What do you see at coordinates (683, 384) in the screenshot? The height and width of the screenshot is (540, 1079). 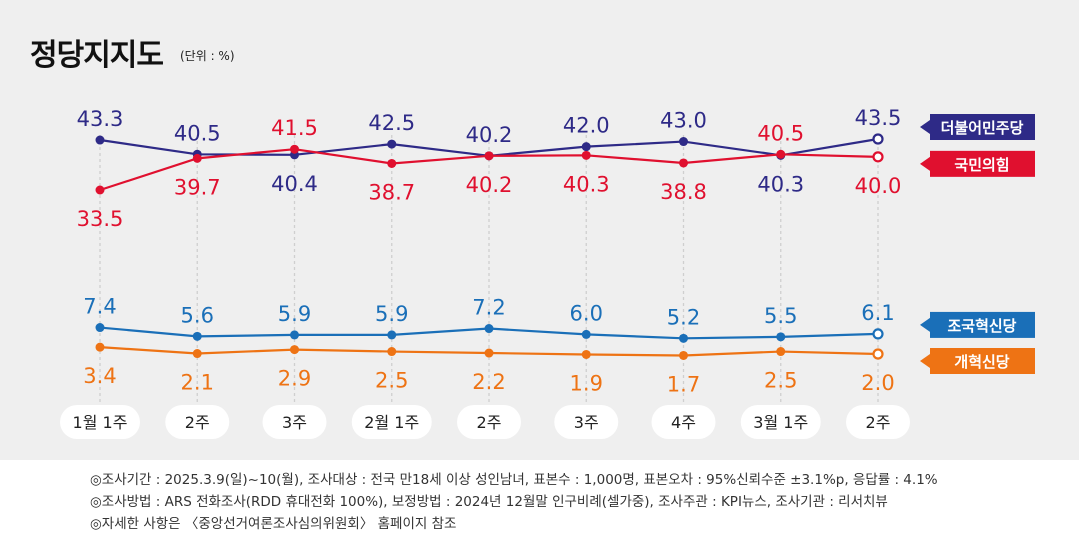 I see `data-label: 1.7` at bounding box center [683, 384].